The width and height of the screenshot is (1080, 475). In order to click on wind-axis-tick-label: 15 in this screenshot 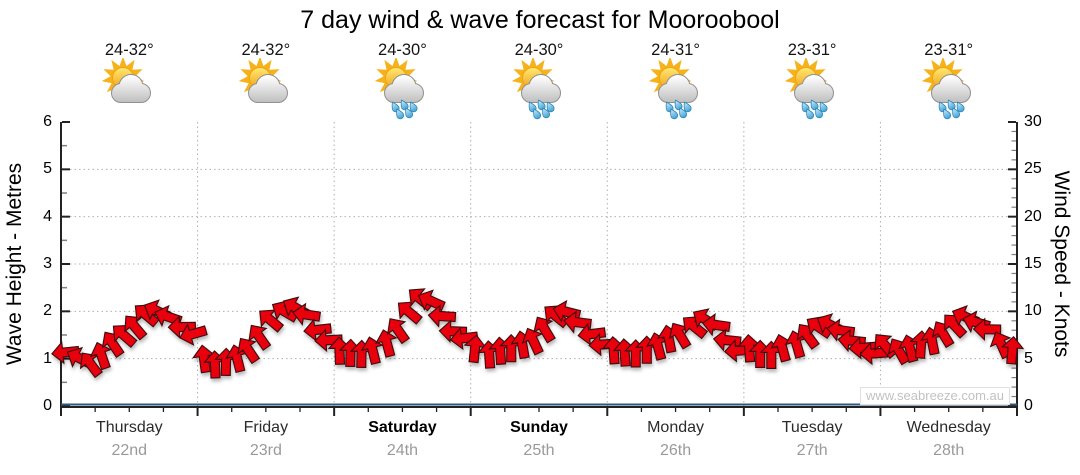, I will do `click(1033, 263)`.